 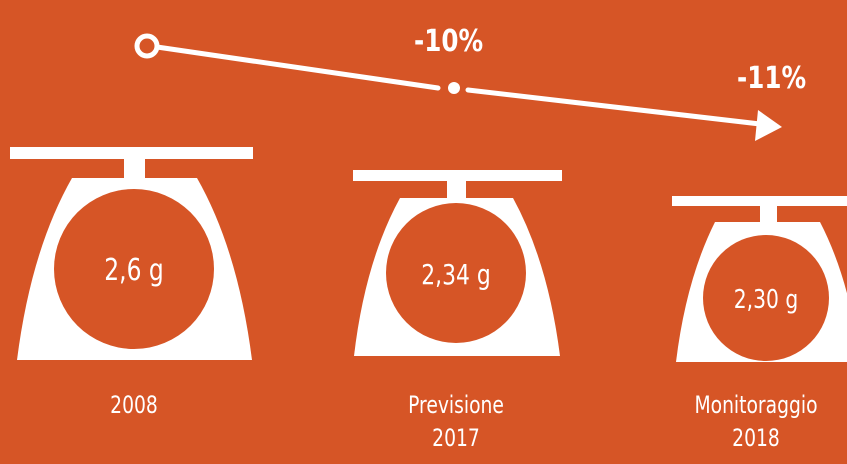 I want to click on caption-line-2: 2017, so click(x=456, y=438).